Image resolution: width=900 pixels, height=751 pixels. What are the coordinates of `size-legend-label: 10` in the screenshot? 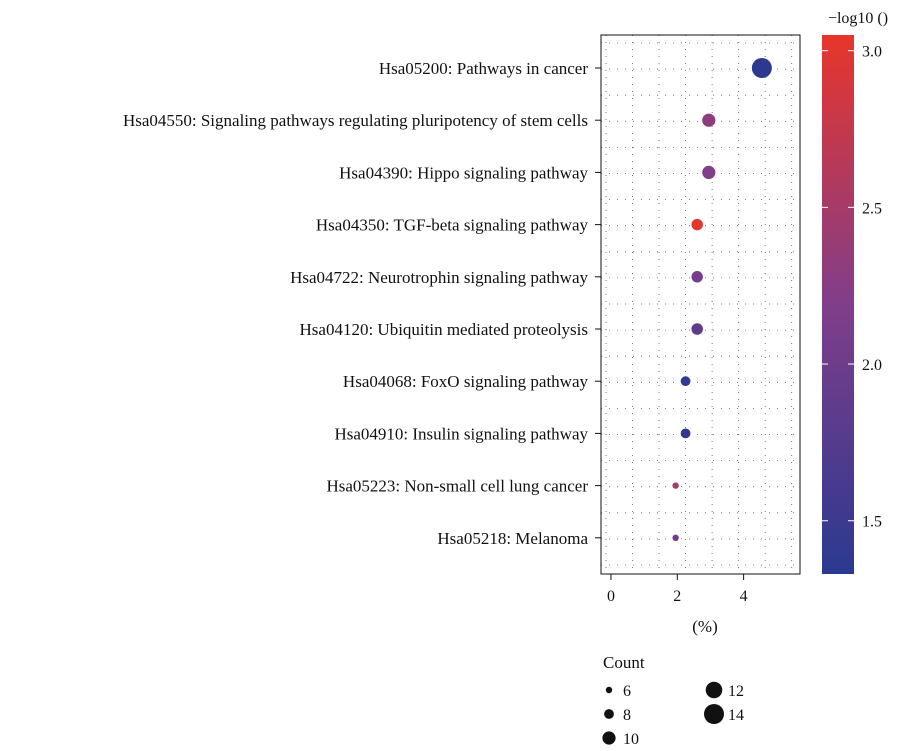 It's located at (631, 739).